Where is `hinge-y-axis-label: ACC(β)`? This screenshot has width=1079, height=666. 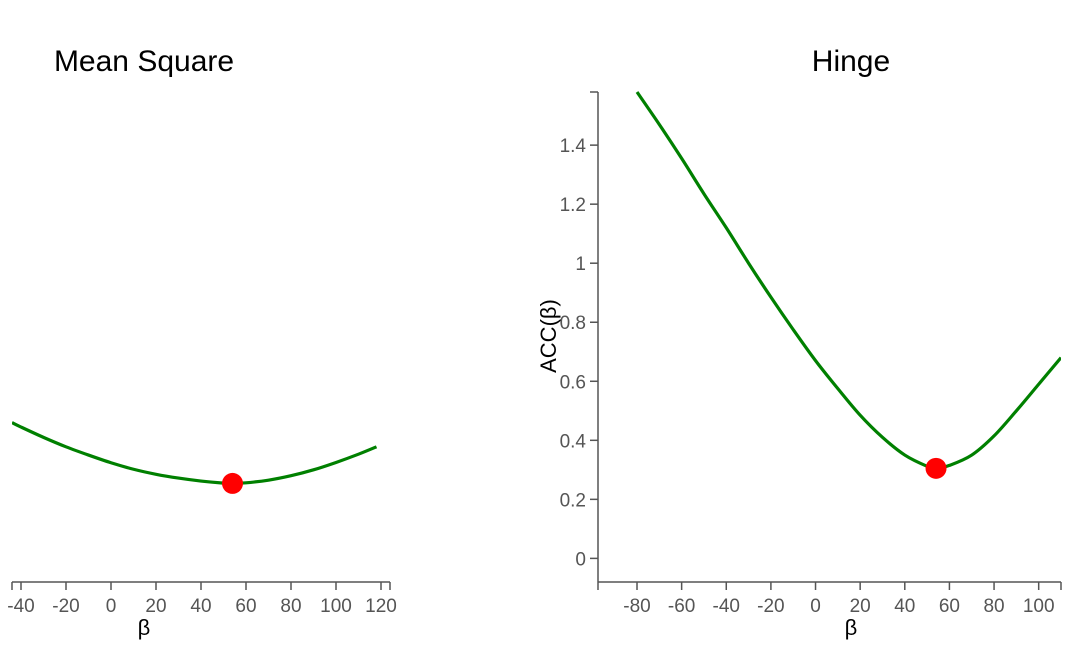 hinge-y-axis-label: ACC(β) is located at coordinates (548, 336).